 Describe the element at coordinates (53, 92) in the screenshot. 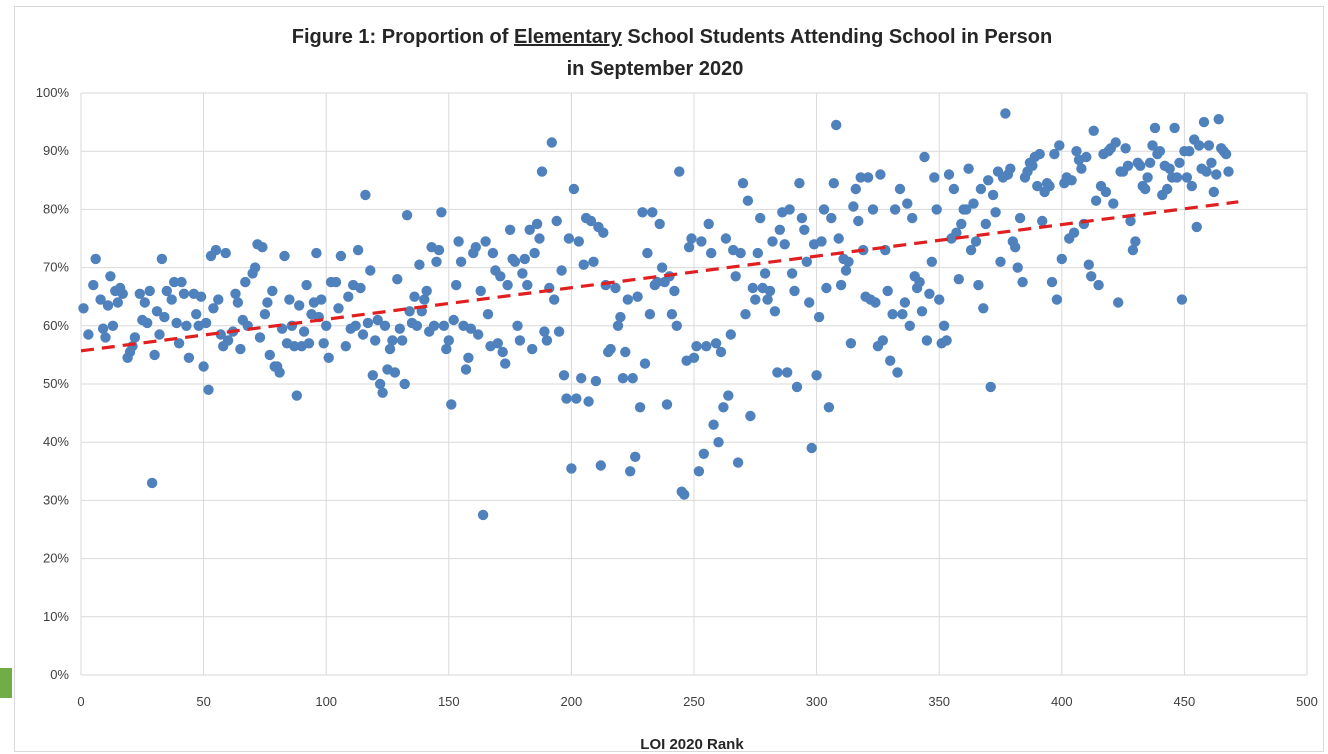

I see `y-tick-label: 100%` at that location.